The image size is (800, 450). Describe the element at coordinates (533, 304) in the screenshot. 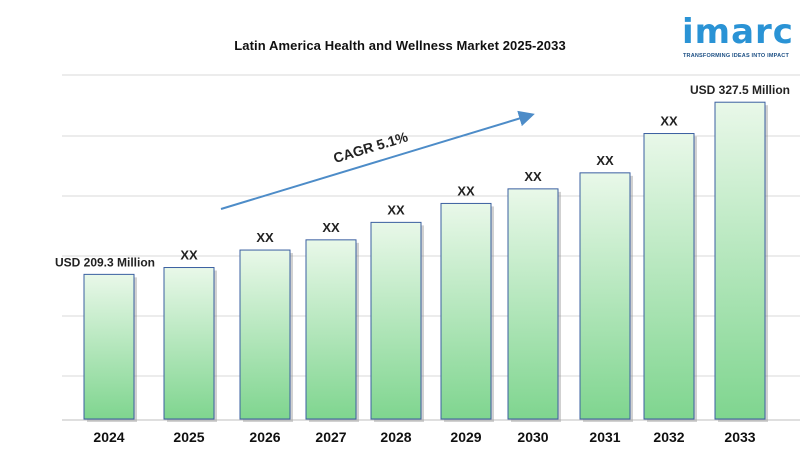

I see `bar-2030` at that location.